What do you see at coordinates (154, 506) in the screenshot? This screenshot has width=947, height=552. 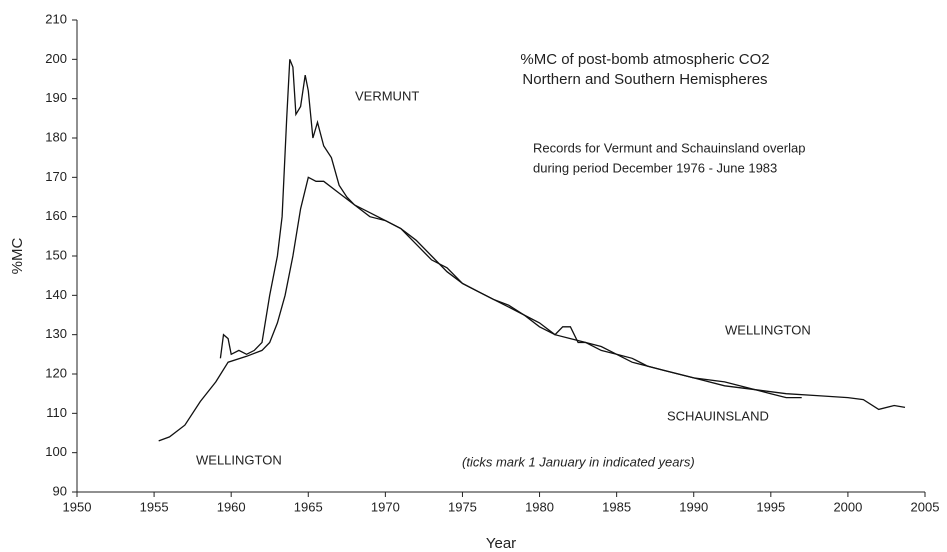 I see `x-tick-label: 1955` at bounding box center [154, 506].